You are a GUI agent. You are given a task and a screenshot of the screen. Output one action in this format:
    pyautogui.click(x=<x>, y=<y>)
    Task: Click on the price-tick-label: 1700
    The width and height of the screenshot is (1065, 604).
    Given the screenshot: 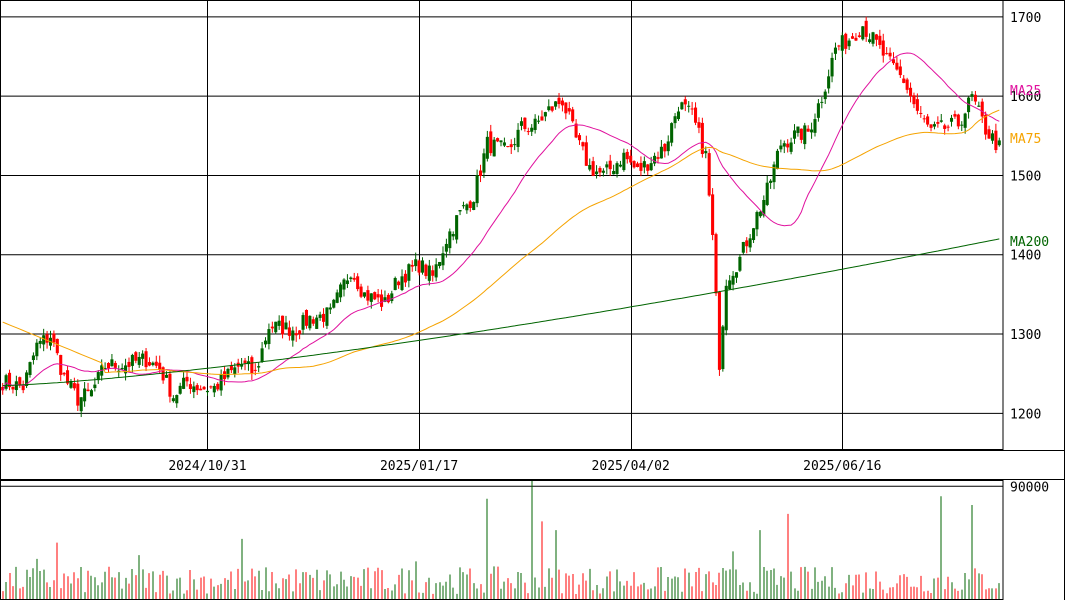 What is the action you would take?
    pyautogui.click(x=1025, y=18)
    